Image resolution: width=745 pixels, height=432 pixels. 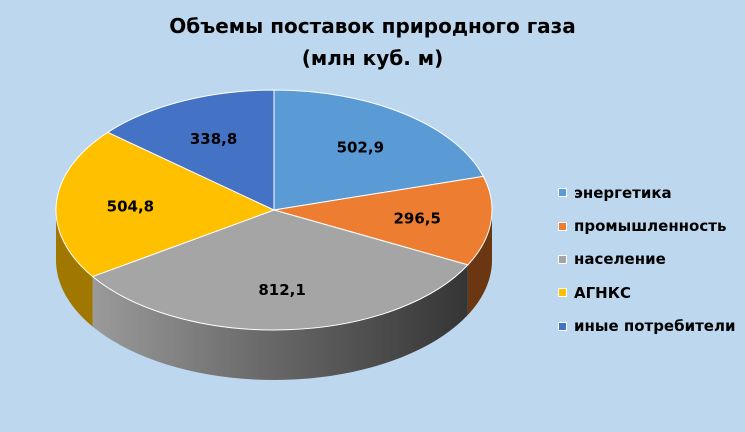 What do you see at coordinates (655, 326) in the screenshot?
I see `legend-label: иные потребители` at bounding box center [655, 326].